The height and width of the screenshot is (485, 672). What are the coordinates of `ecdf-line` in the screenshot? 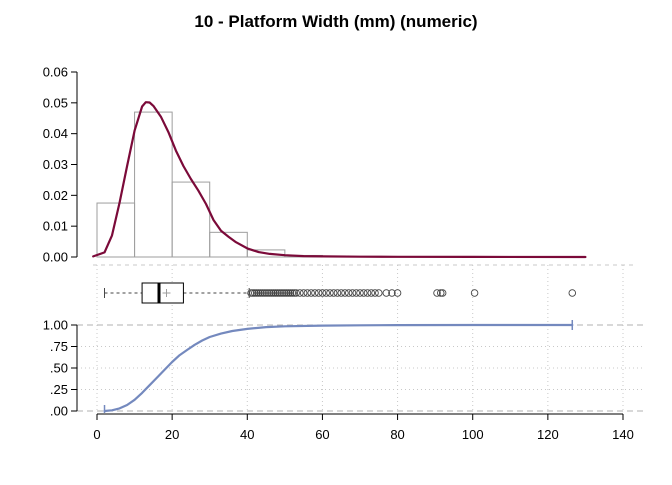 It's located at (338, 368).